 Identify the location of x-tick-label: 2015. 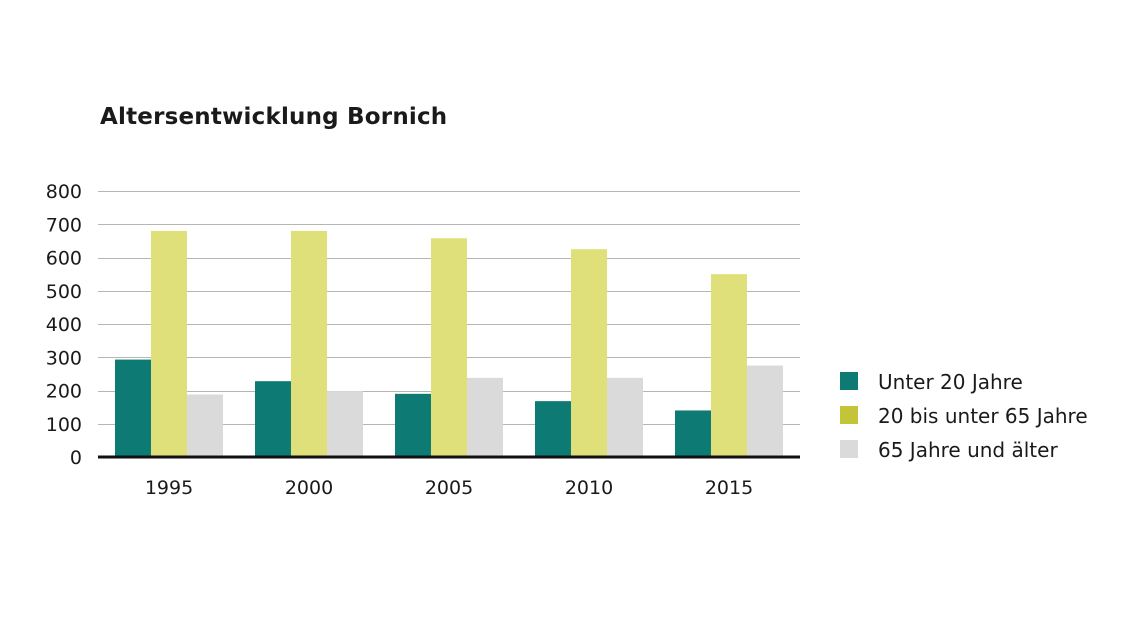
(729, 488).